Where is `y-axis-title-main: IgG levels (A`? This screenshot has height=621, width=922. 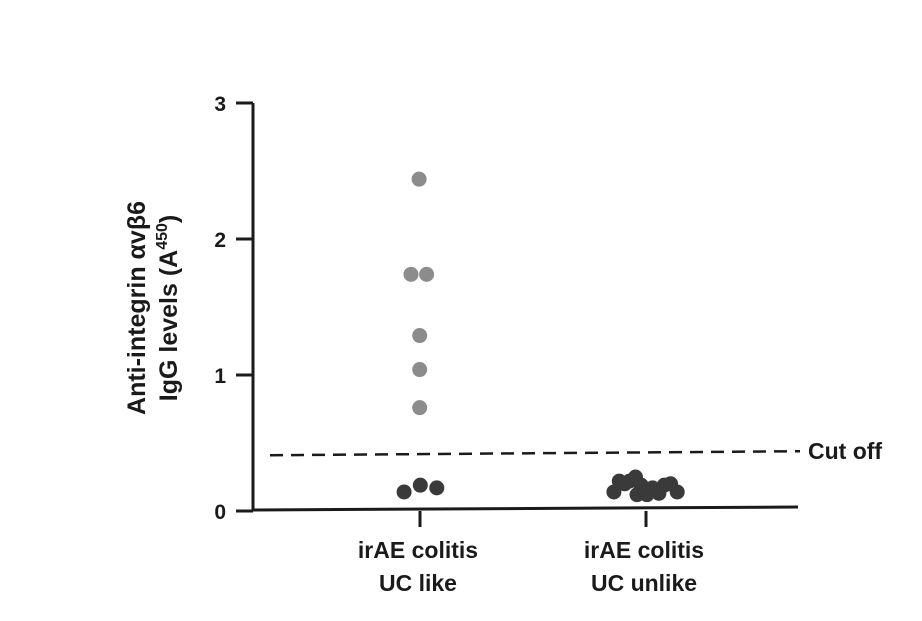 y-axis-title-main: IgG levels (A is located at coordinates (169, 325).